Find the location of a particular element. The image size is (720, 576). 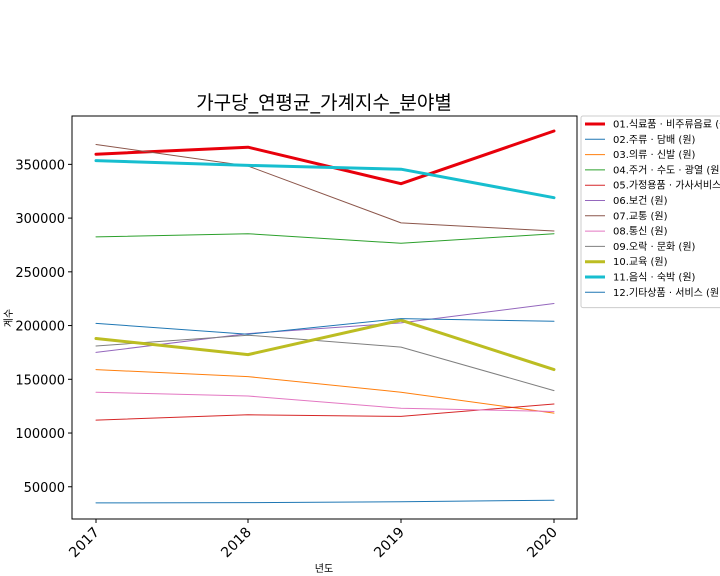

x-axis-label: 년도 is located at coordinates (324, 569).